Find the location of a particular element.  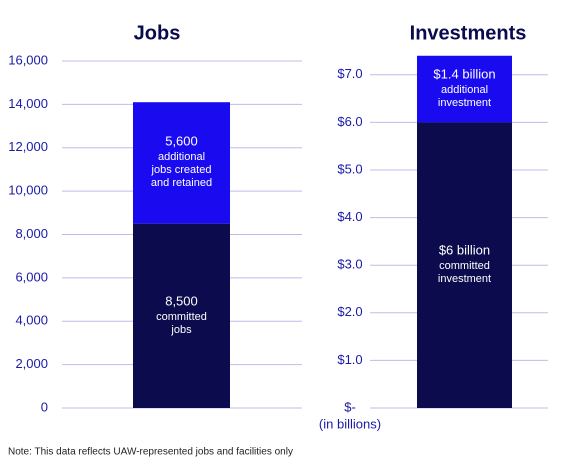

y-tick-label: 10,000 is located at coordinates (28, 190).